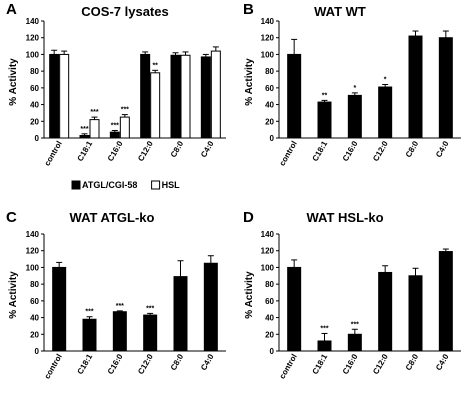 The image size is (474, 404). Describe the element at coordinates (109, 185) in the screenshot. I see `legend-label: ATGL/CGI-58` at that location.